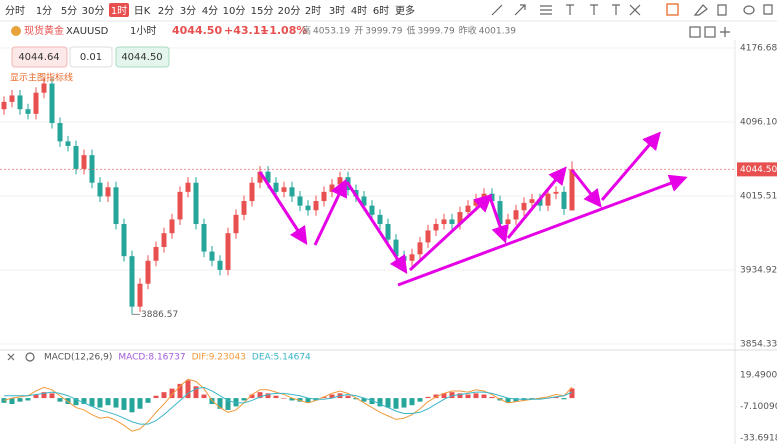 The image size is (777, 444). Describe the element at coordinates (87, 31) in the screenshot. I see `symbol-code: XAUUSD` at that location.